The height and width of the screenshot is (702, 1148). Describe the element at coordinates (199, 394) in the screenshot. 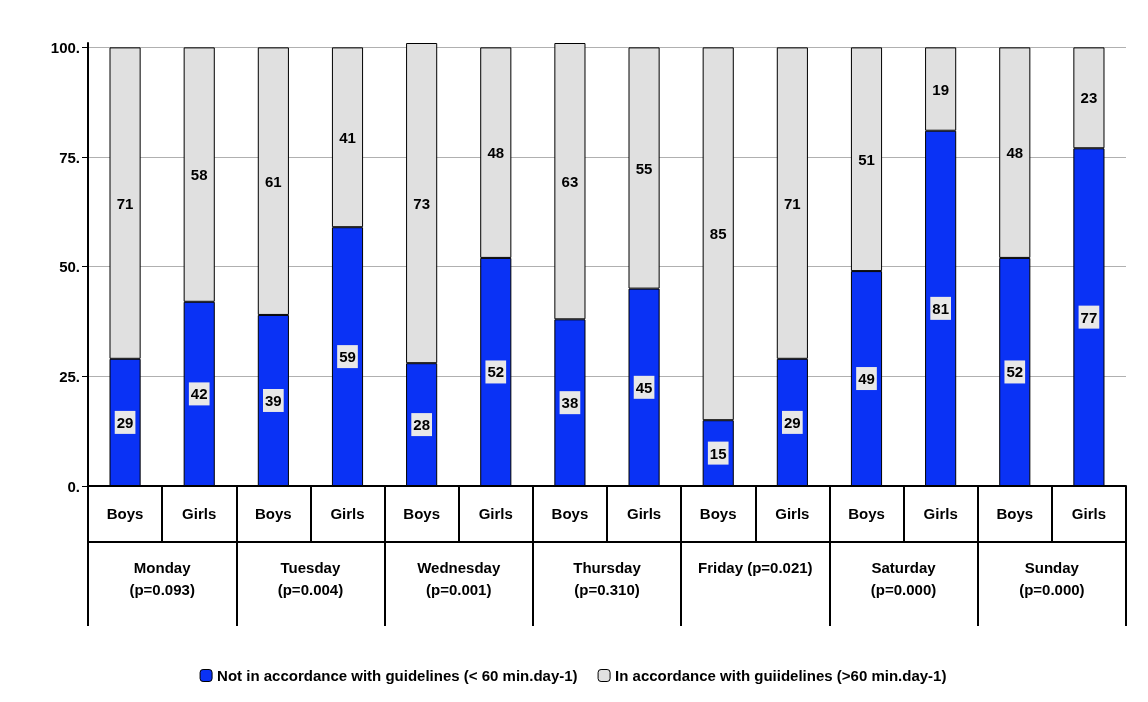

I see `data-label: 42` at that location.